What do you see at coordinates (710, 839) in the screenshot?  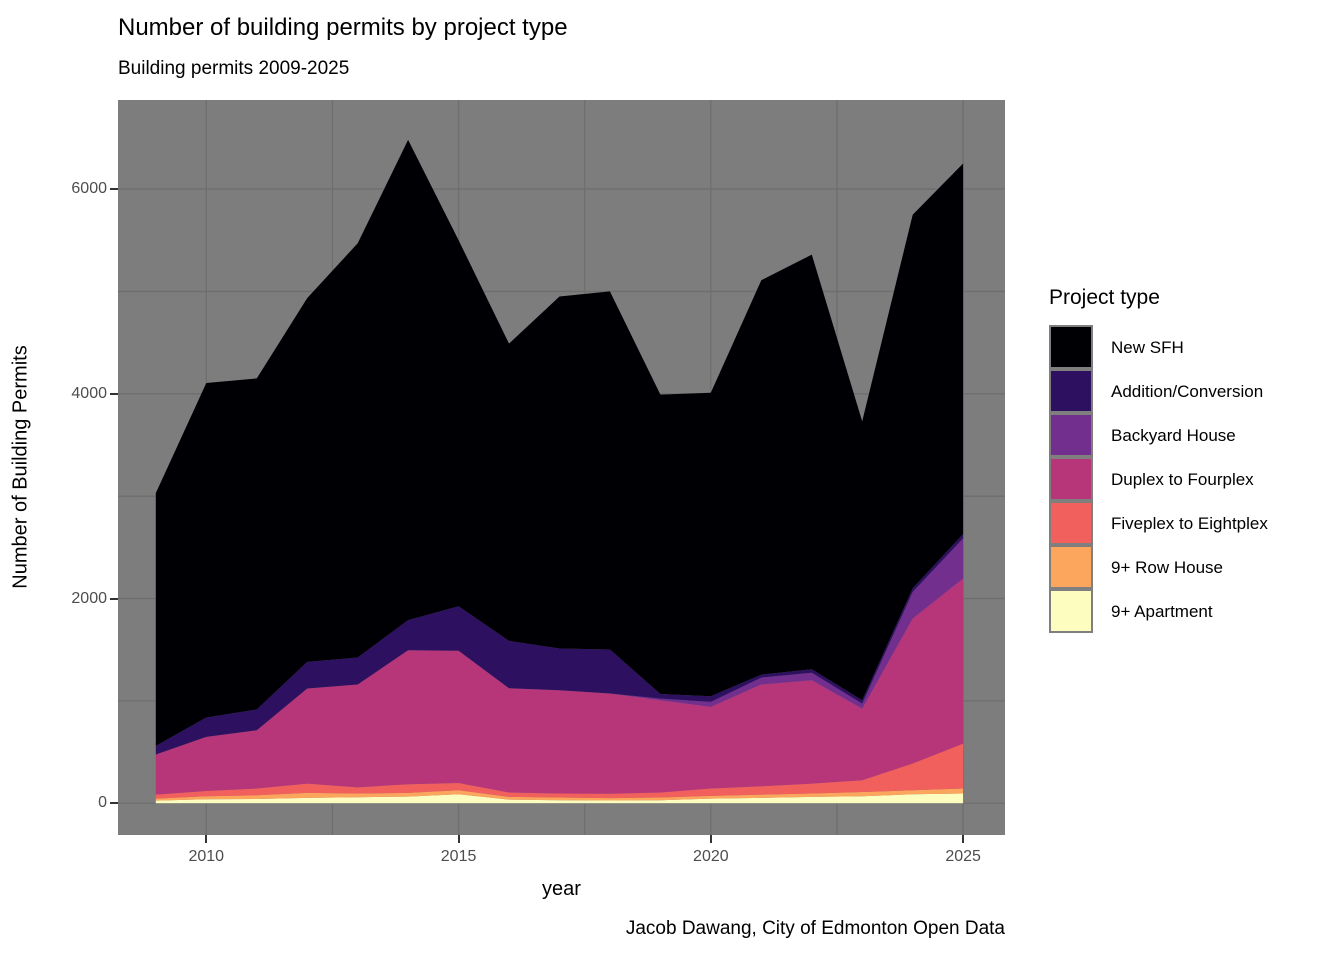 I see `x-tick-mark-2020` at bounding box center [710, 839].